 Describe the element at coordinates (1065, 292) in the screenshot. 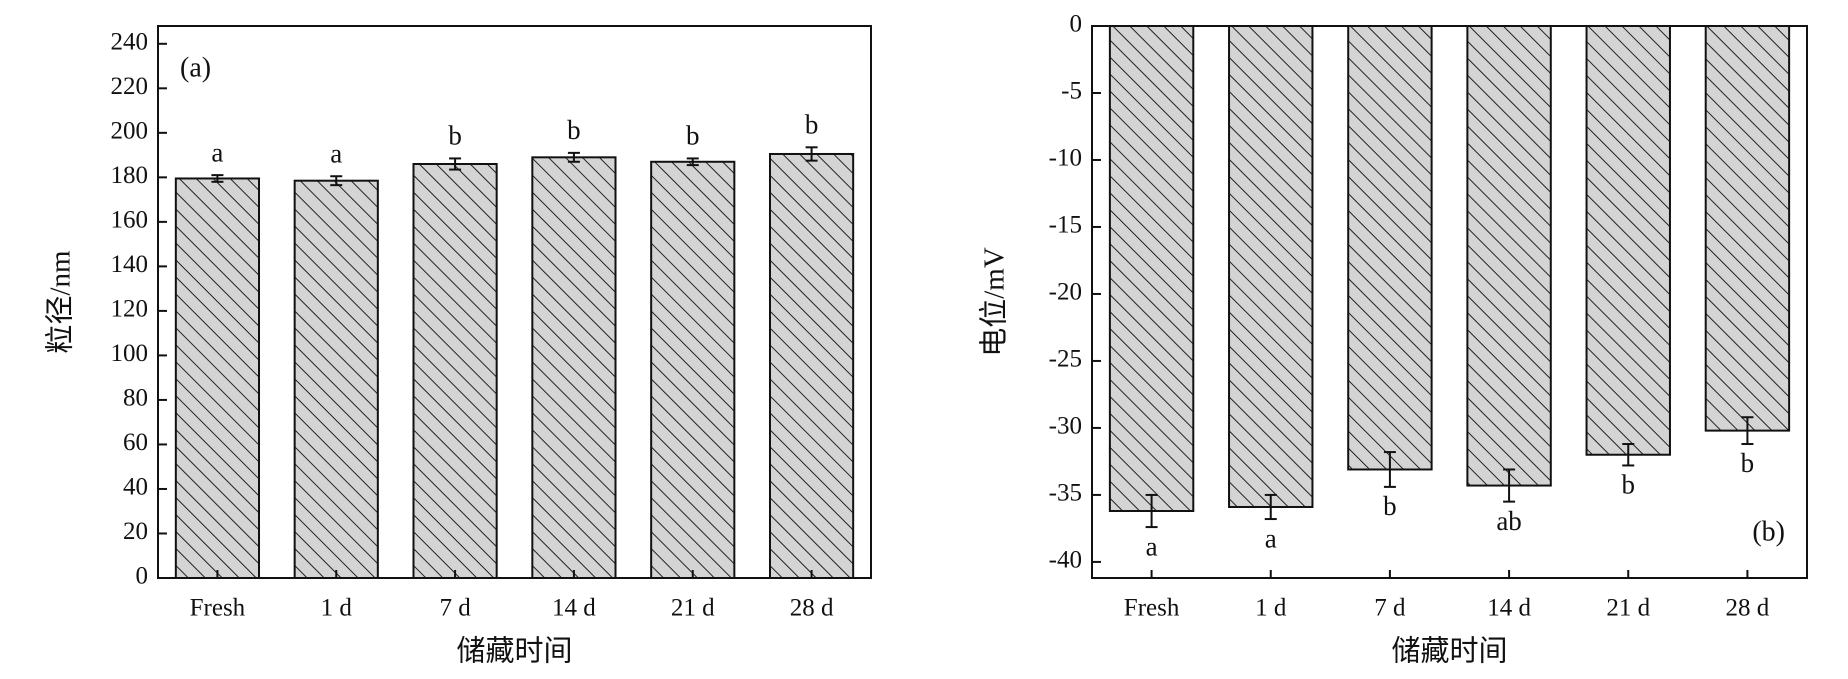

I see `y-tick-label: -20` at that location.